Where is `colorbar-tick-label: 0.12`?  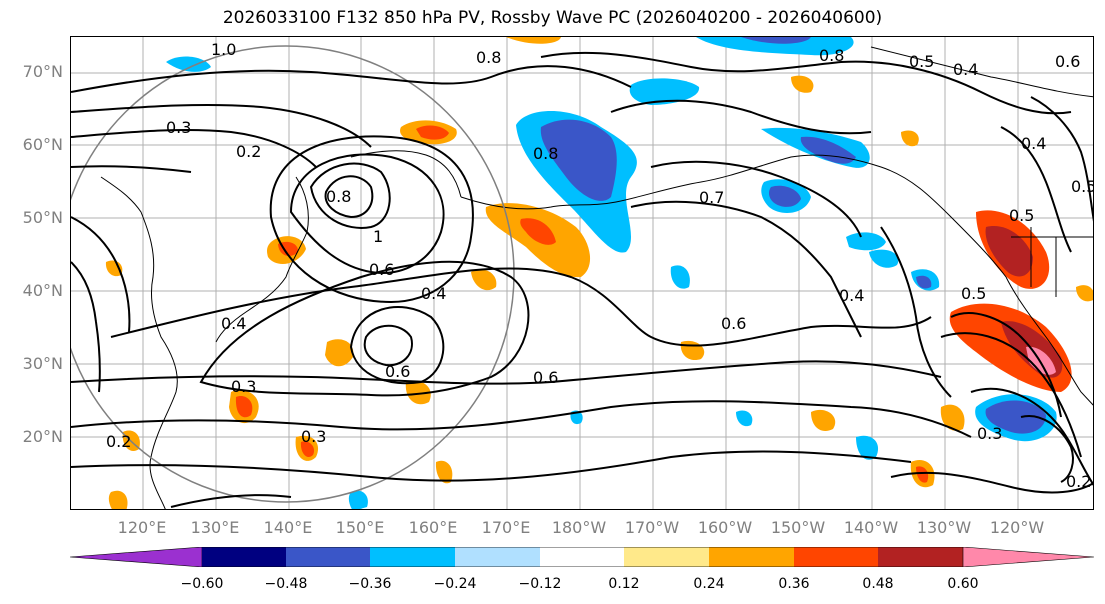 colorbar-tick-label: 0.12 is located at coordinates (624, 584).